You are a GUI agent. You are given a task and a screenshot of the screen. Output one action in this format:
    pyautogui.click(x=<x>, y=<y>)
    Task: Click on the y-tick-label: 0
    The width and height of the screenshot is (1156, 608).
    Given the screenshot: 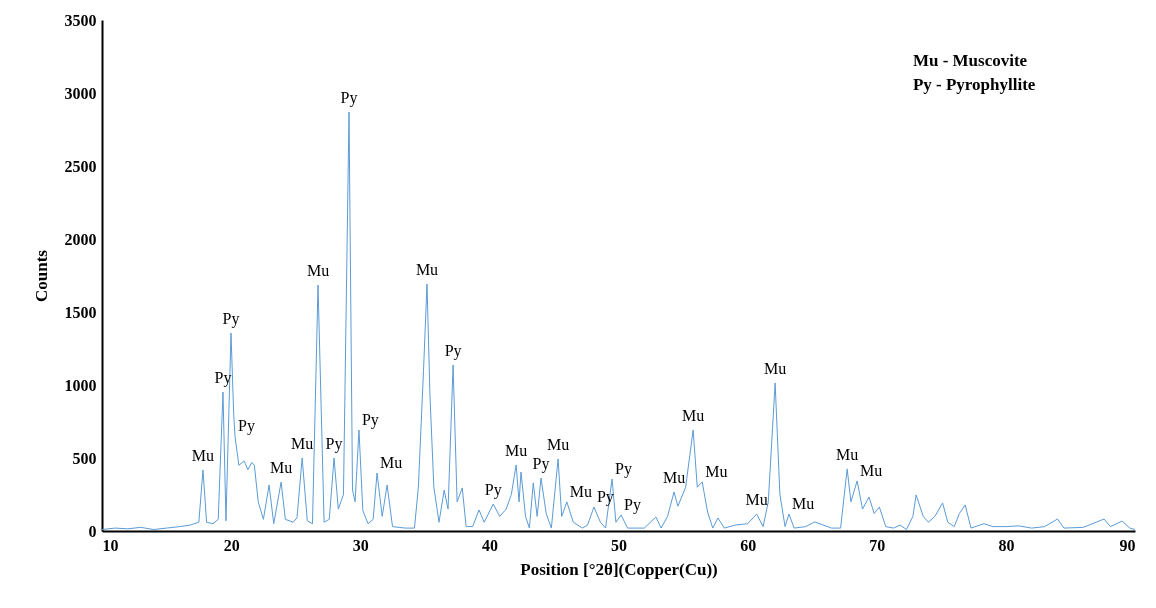 What is the action you would take?
    pyautogui.click(x=92, y=531)
    